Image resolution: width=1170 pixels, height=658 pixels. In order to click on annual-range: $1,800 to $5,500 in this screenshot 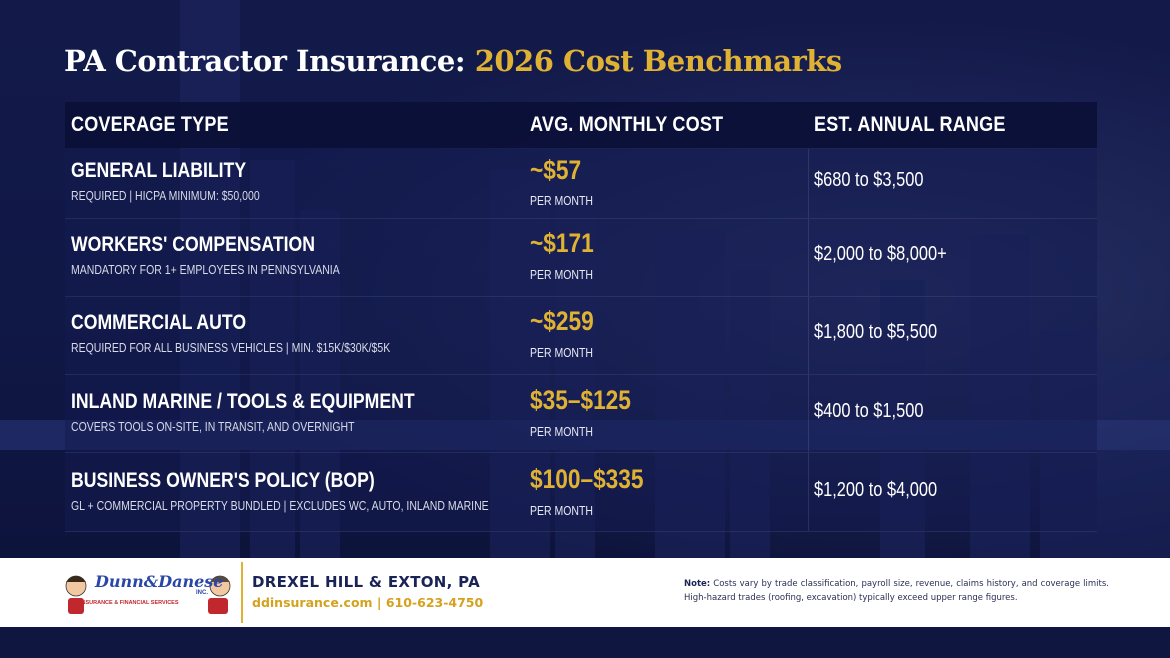, I will do `click(876, 332)`.